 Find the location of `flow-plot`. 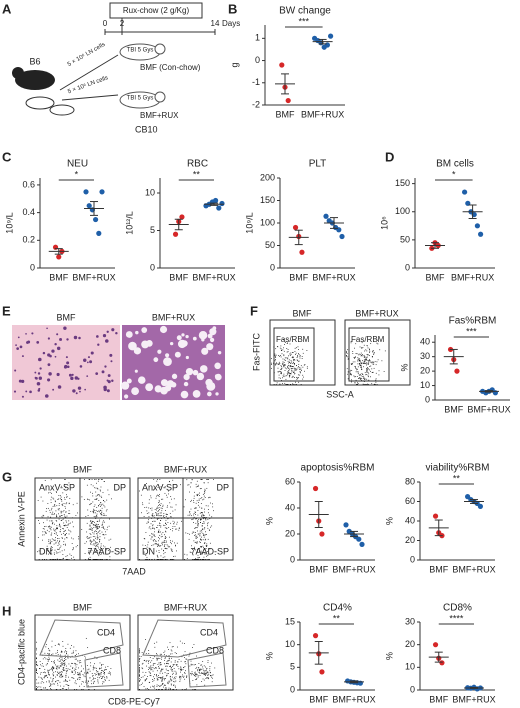

flow-plot is located at coordinates (82, 519).